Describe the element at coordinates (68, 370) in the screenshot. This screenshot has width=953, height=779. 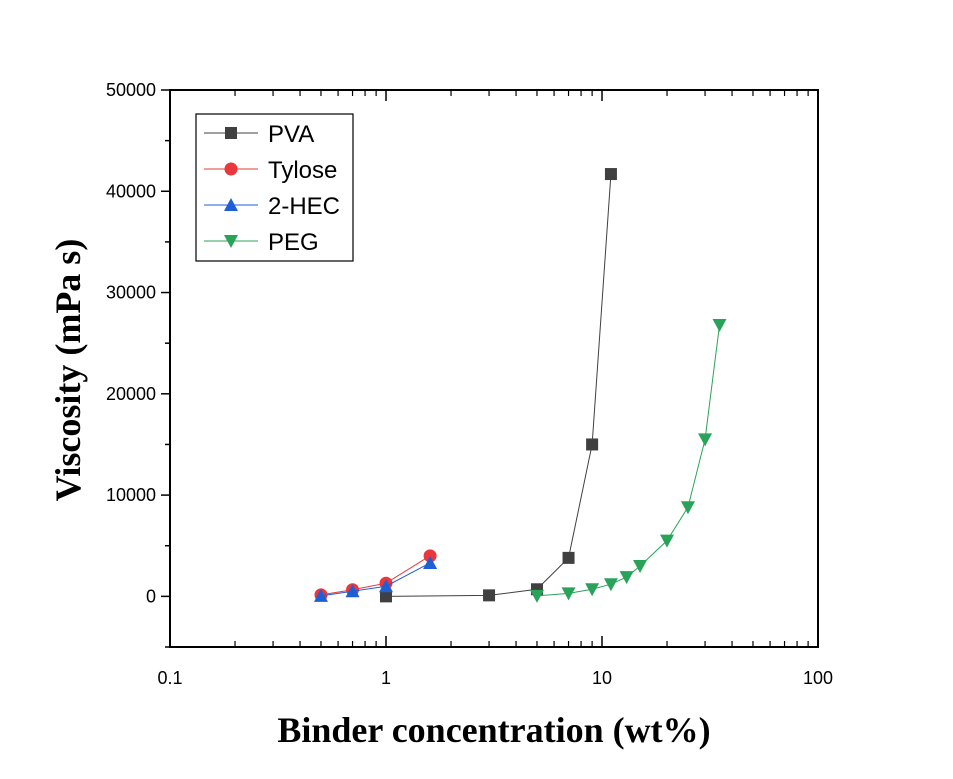
I see `y-axis-title: Viscosity (mPa s)` at that location.